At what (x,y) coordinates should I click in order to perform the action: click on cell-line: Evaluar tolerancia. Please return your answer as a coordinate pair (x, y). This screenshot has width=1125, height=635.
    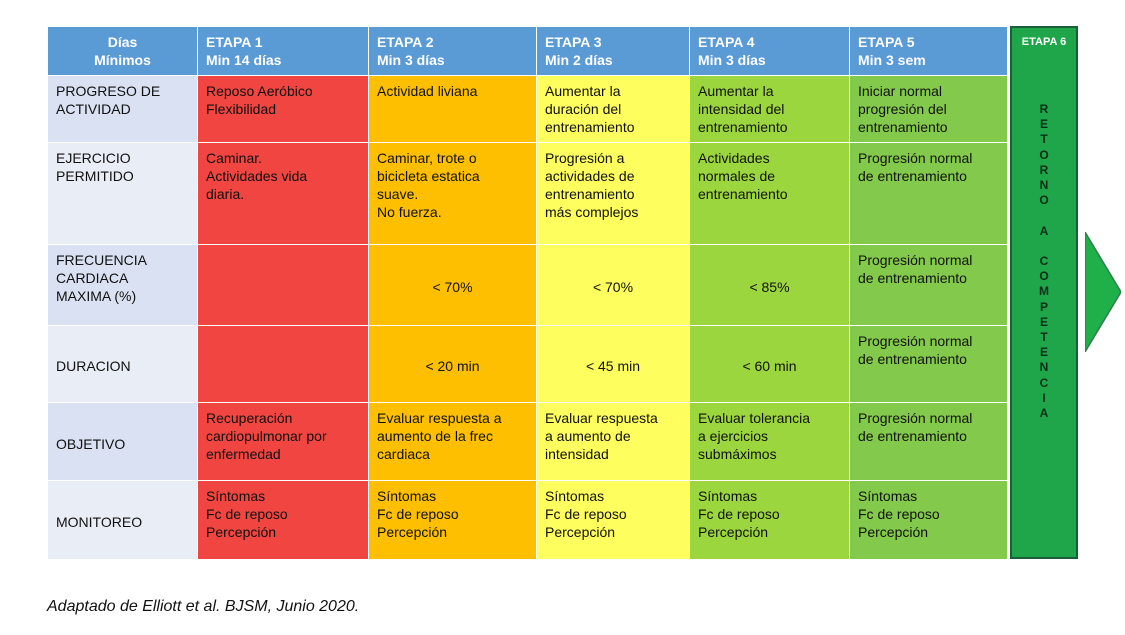
    Looking at the image, I should click on (754, 417).